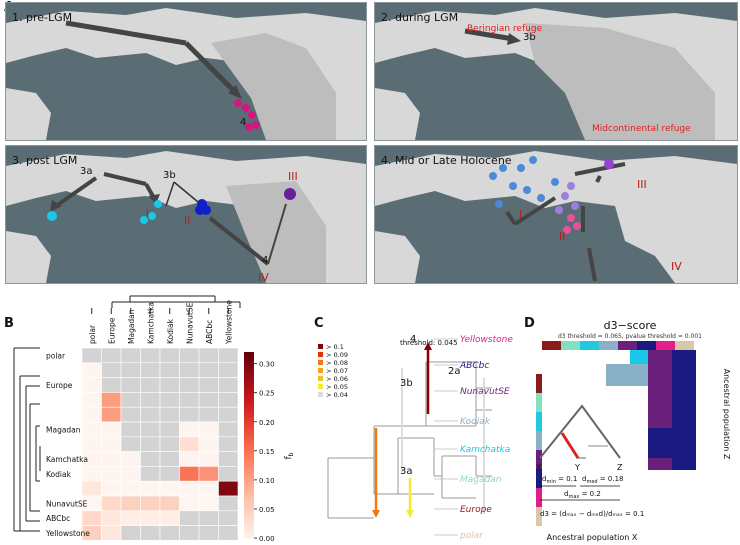  Describe the element at coordinates (186, 192) in the screenshot. I see `arrow-3b` at that location.